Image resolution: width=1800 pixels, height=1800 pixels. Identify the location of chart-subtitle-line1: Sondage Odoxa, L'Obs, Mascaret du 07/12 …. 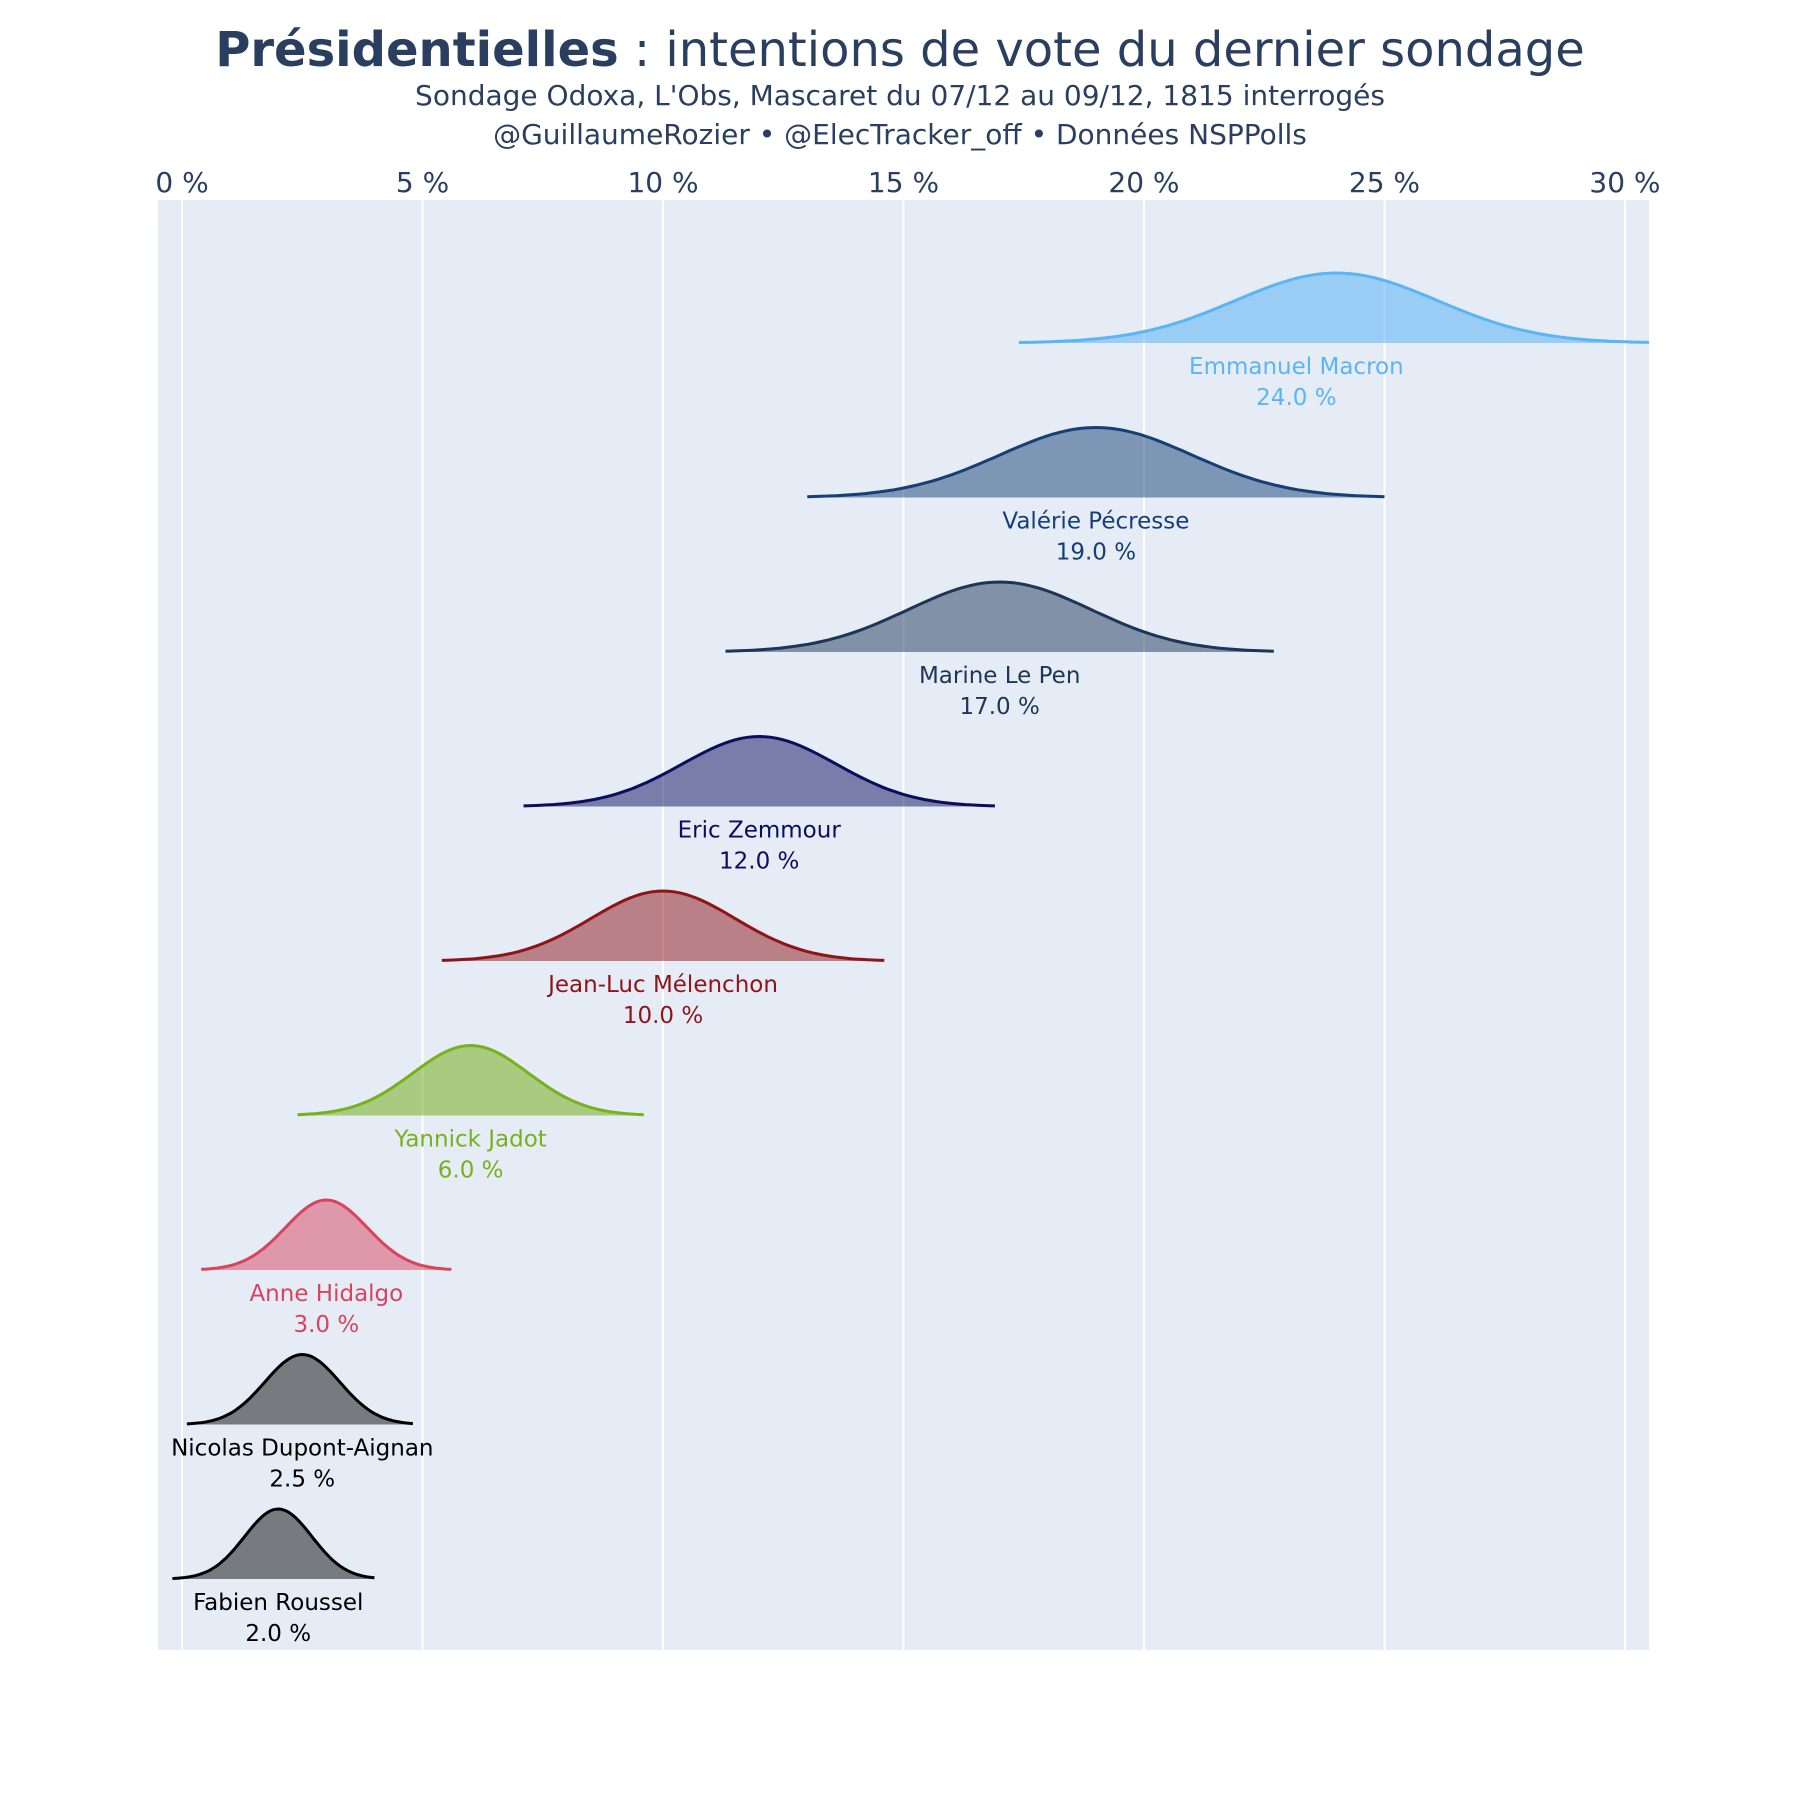
(900, 95).